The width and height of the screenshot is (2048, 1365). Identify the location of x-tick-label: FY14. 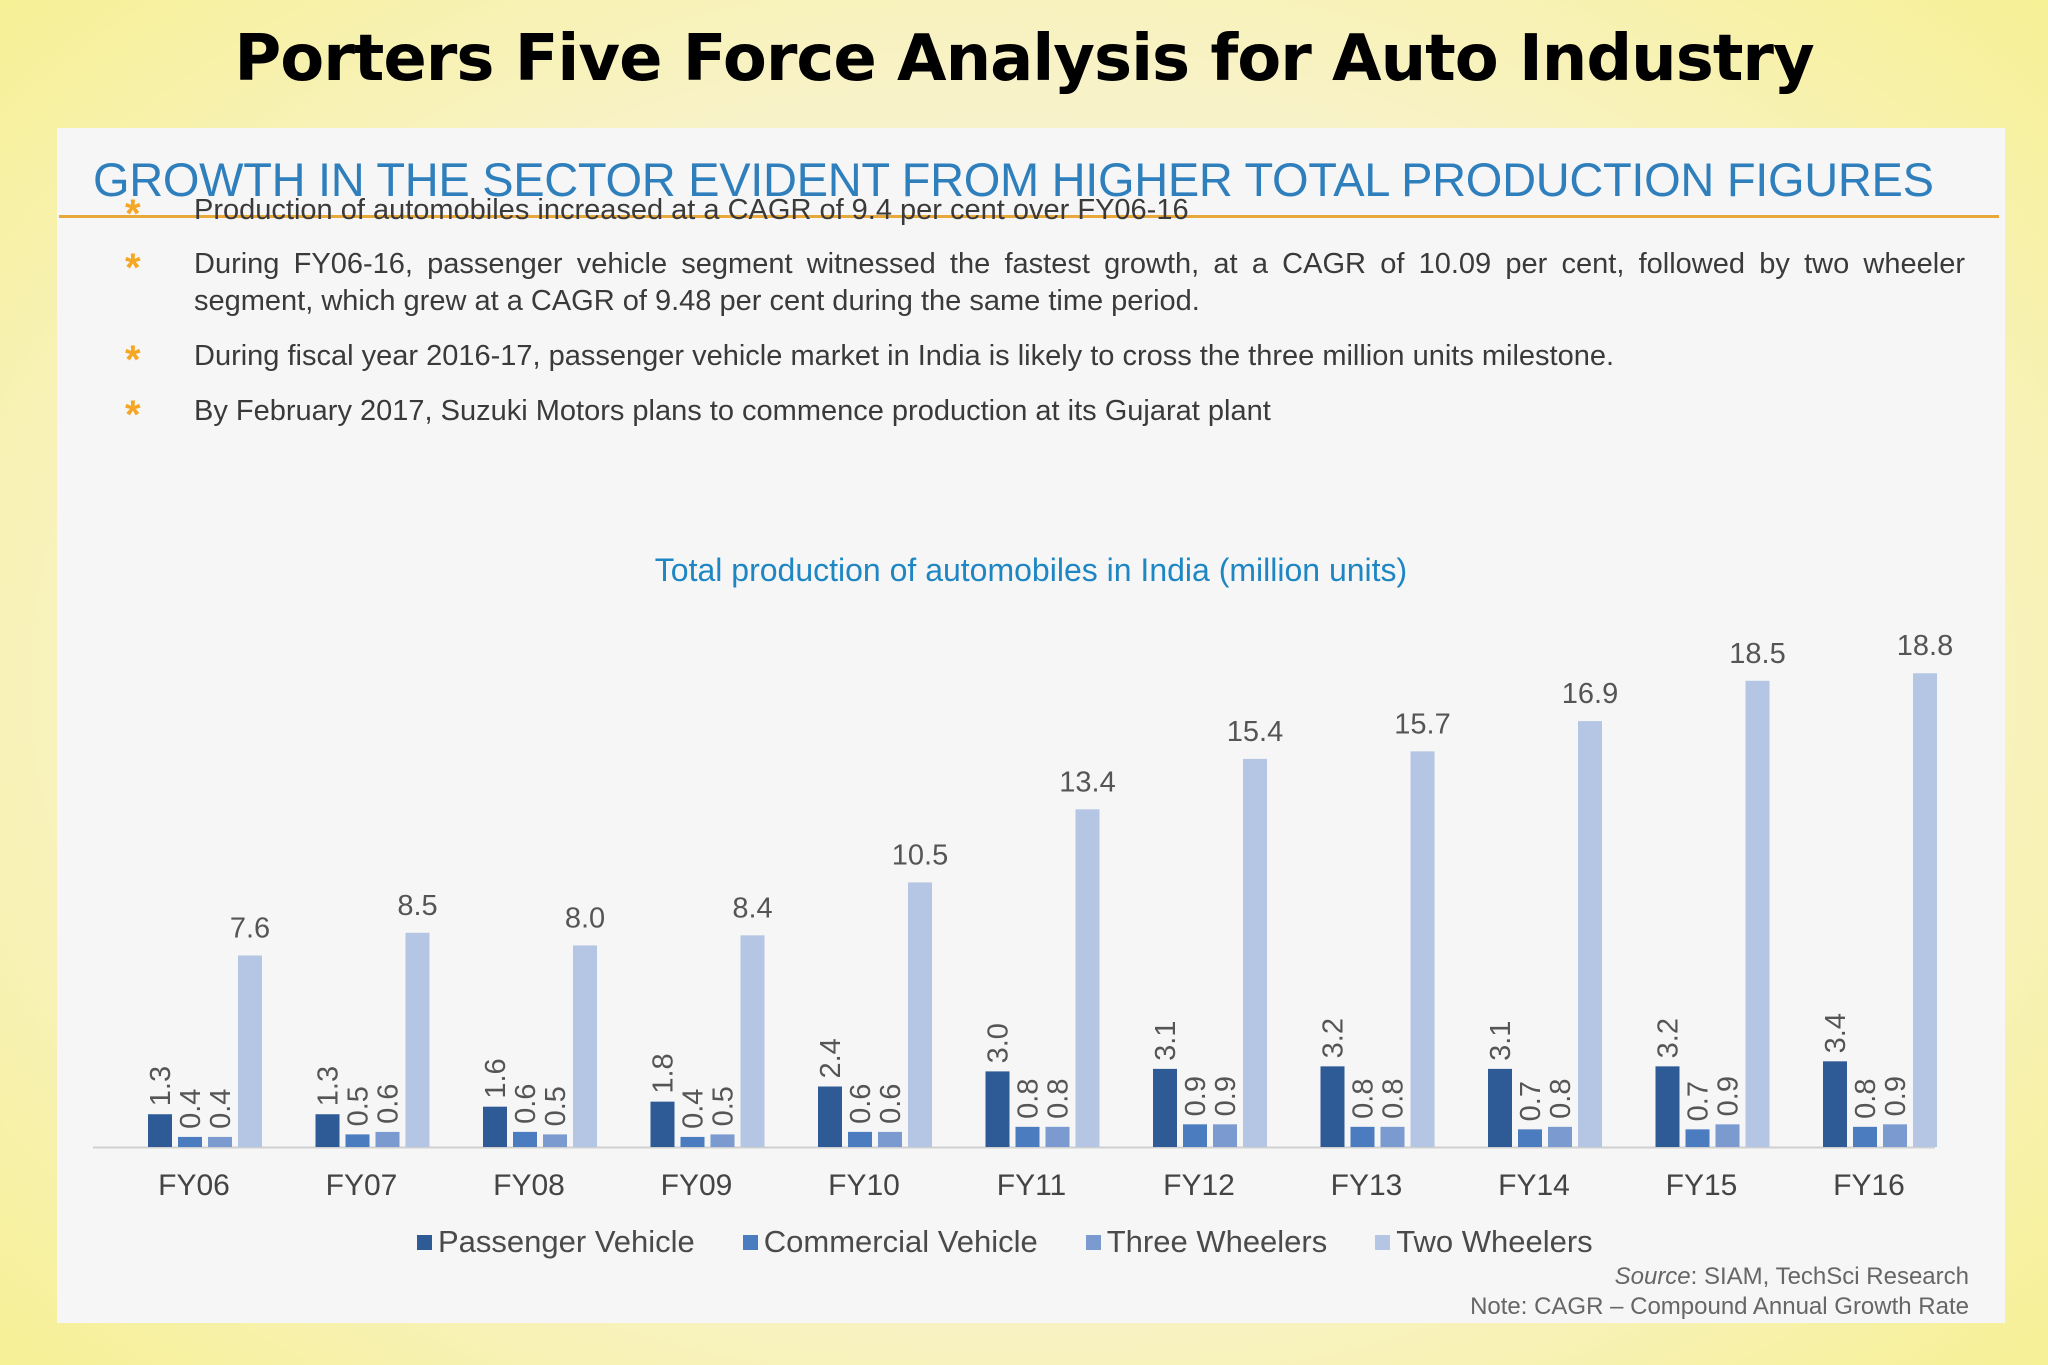
(1534, 1185).